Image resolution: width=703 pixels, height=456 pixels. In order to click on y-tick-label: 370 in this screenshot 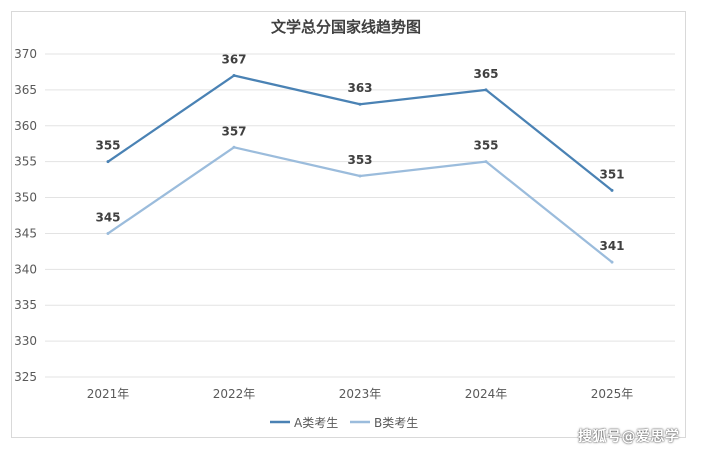, I will do `click(25, 54)`.